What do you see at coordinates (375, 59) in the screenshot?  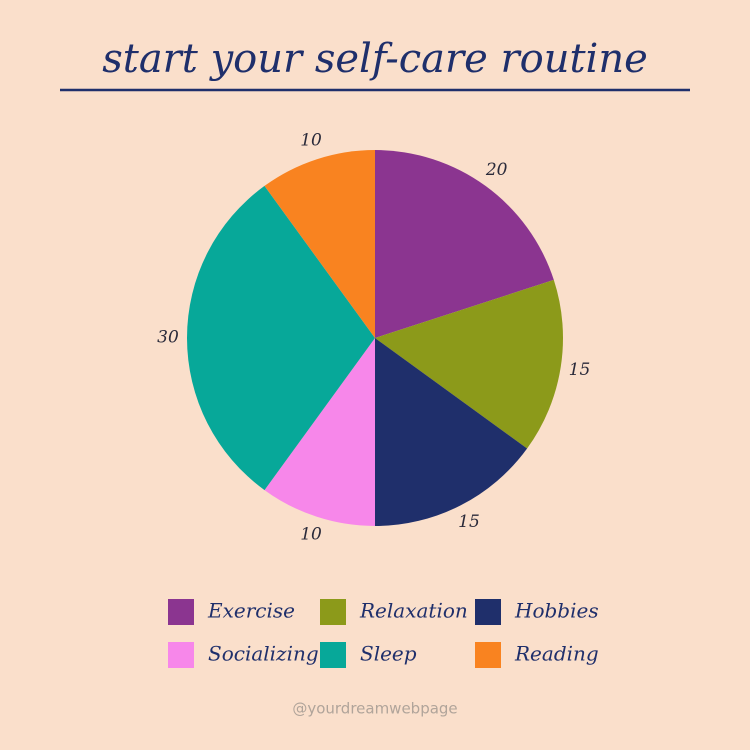 I see `chart-title: start your self-care routine` at bounding box center [375, 59].